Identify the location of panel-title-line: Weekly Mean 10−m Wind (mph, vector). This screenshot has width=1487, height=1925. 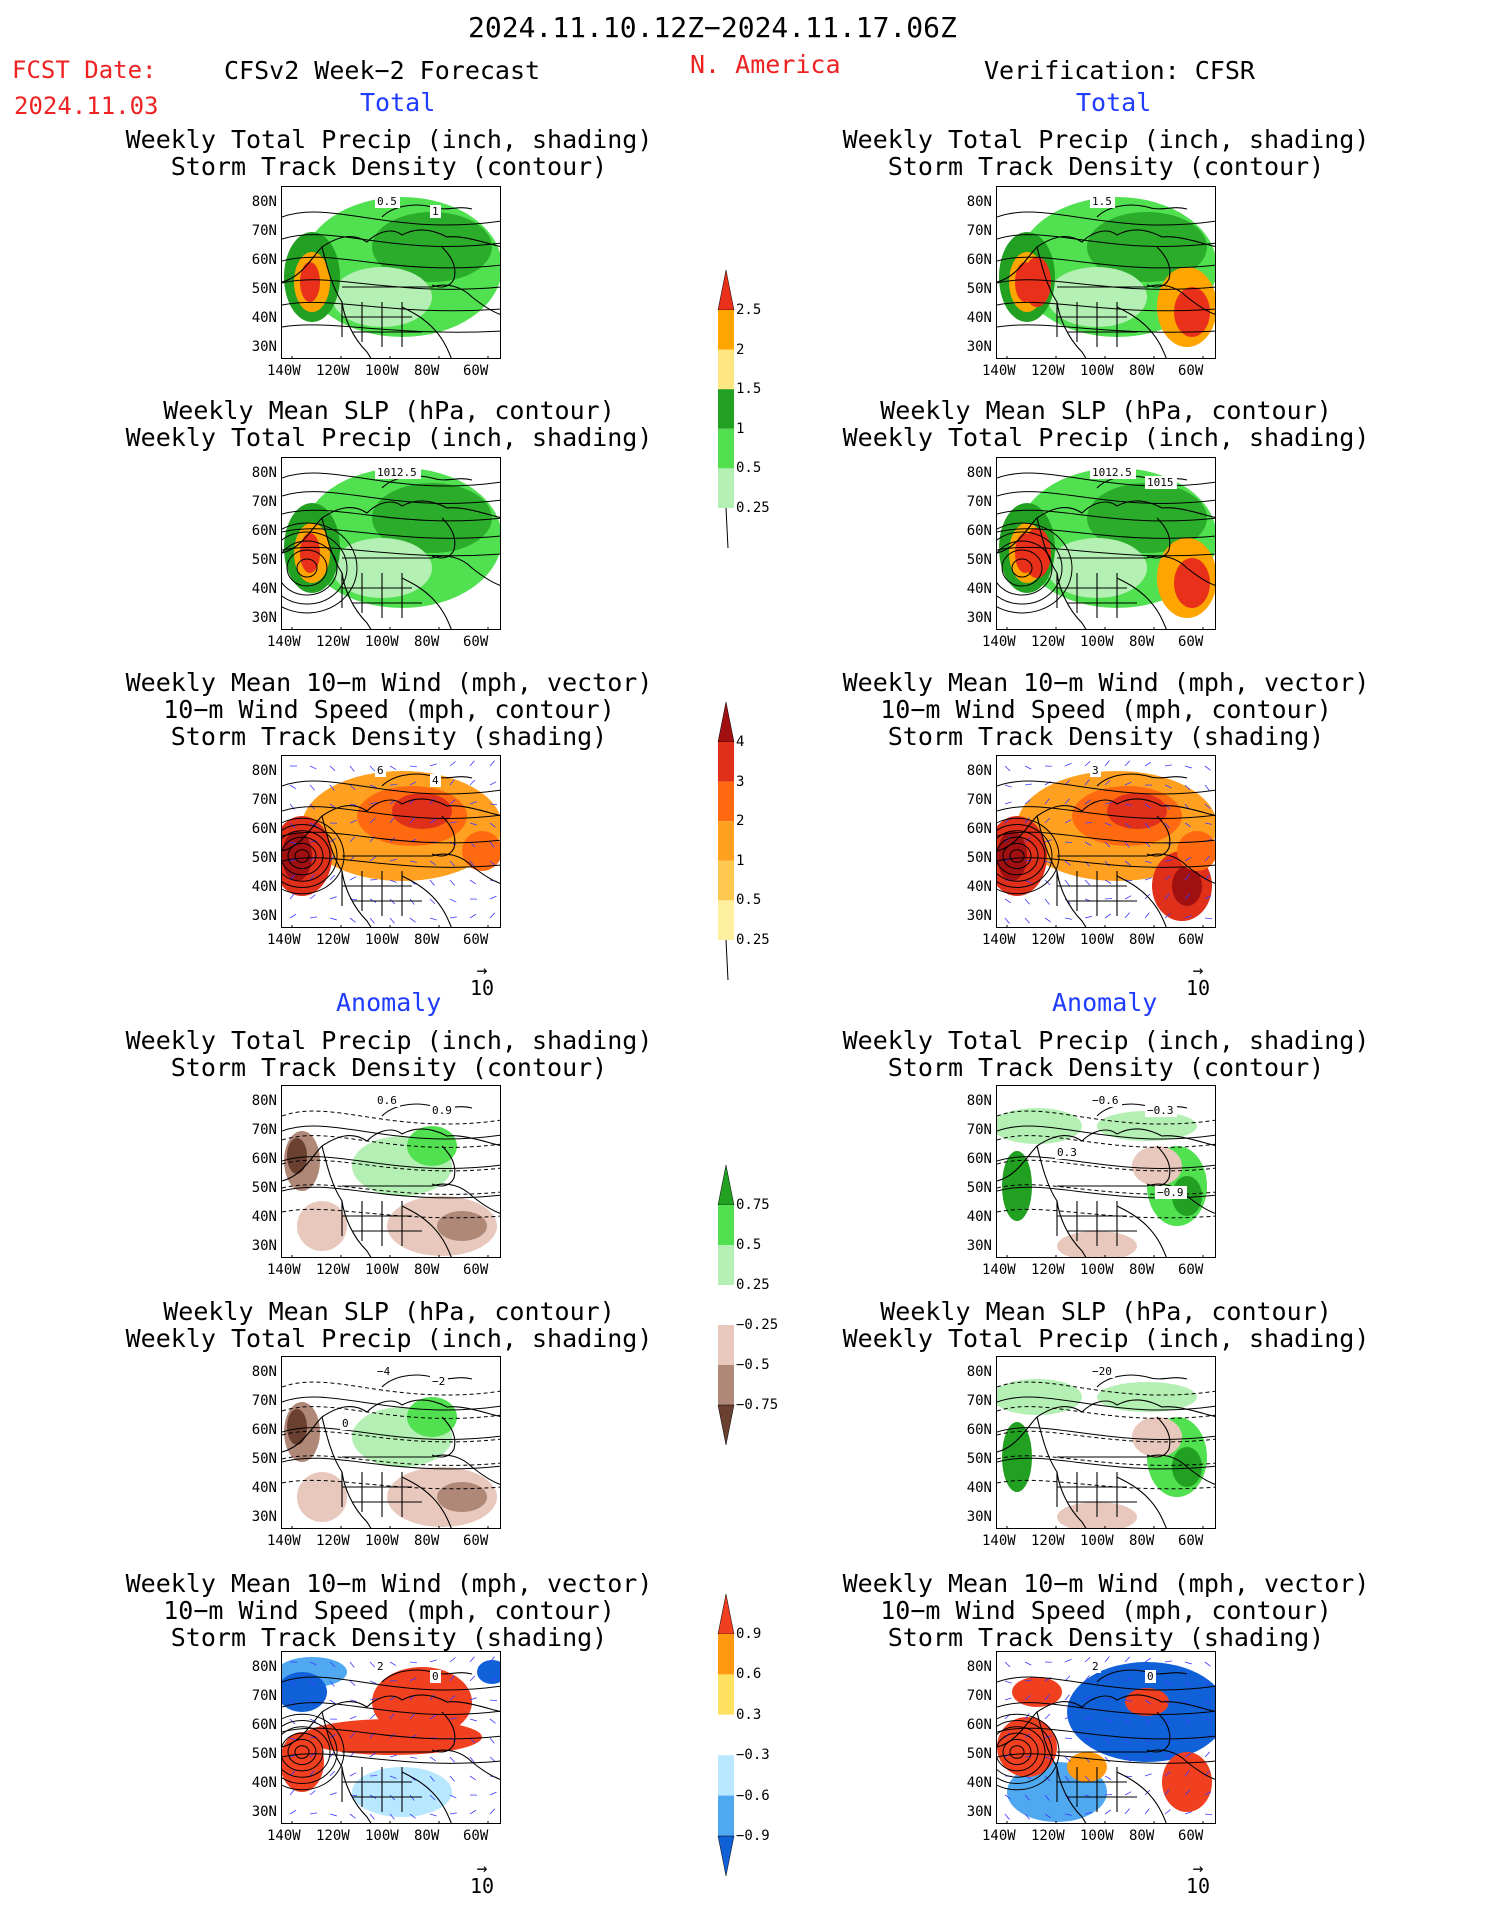
(389, 1583).